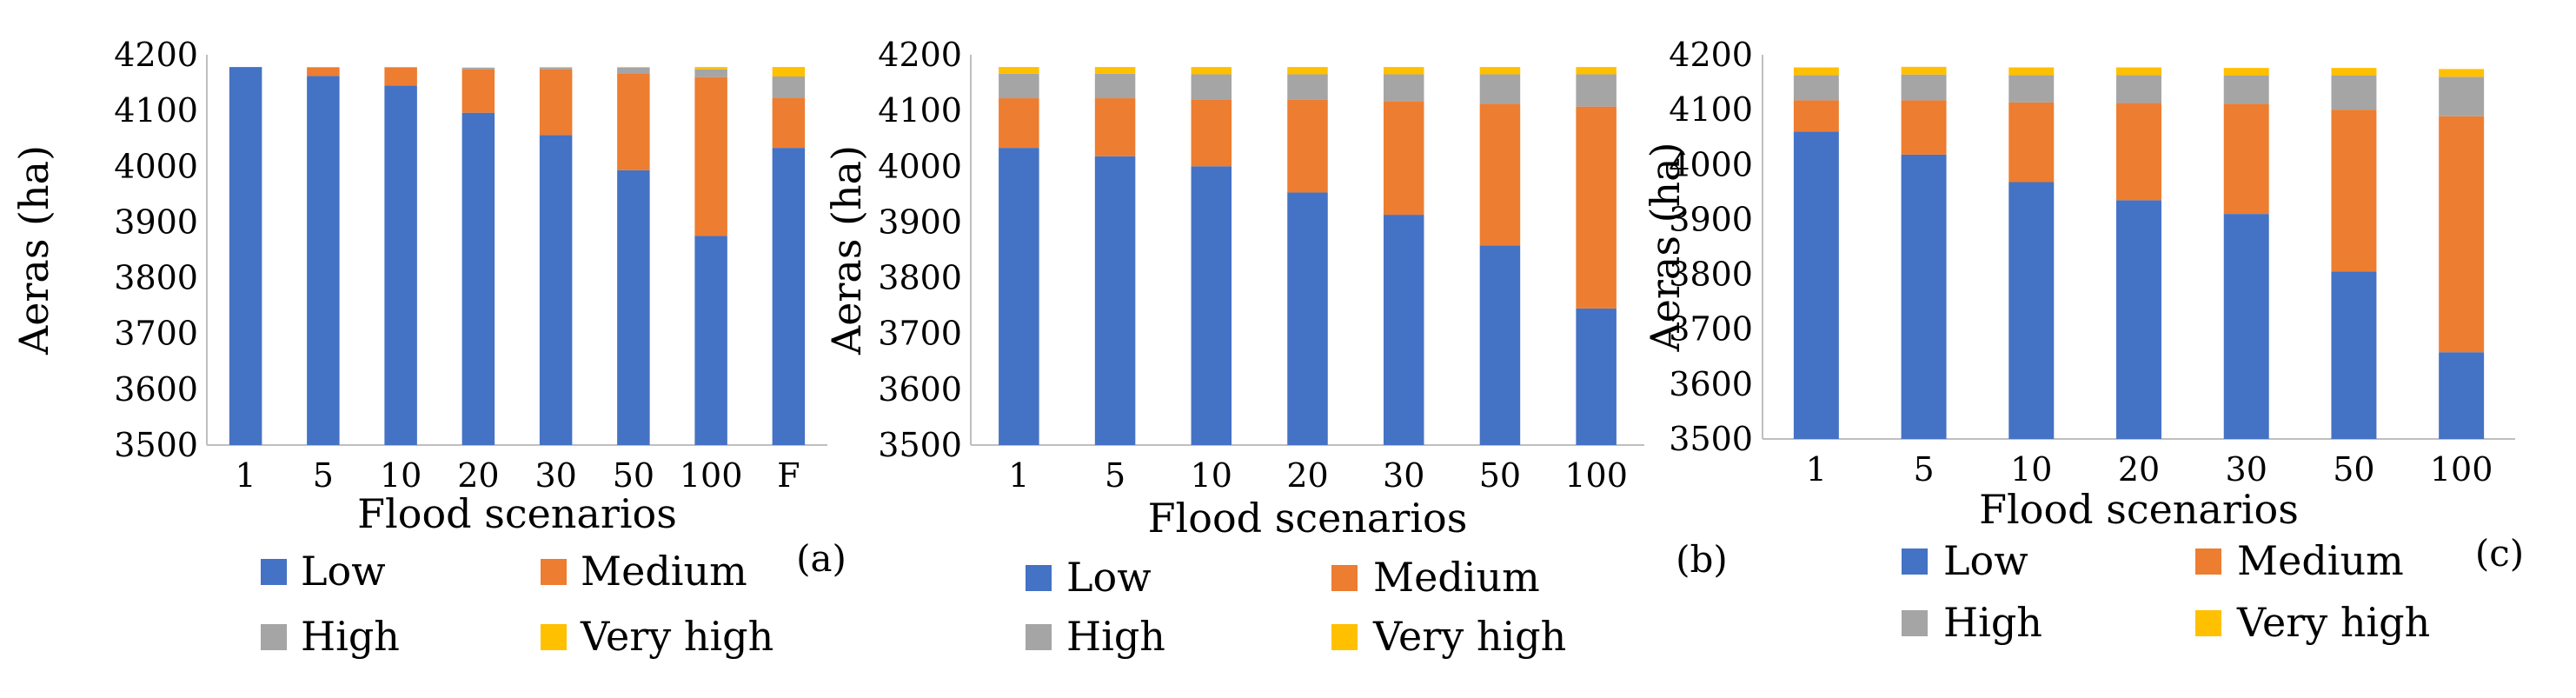  Describe the element at coordinates (920, 334) in the screenshot. I see `y-tick-label: 3700` at that location.